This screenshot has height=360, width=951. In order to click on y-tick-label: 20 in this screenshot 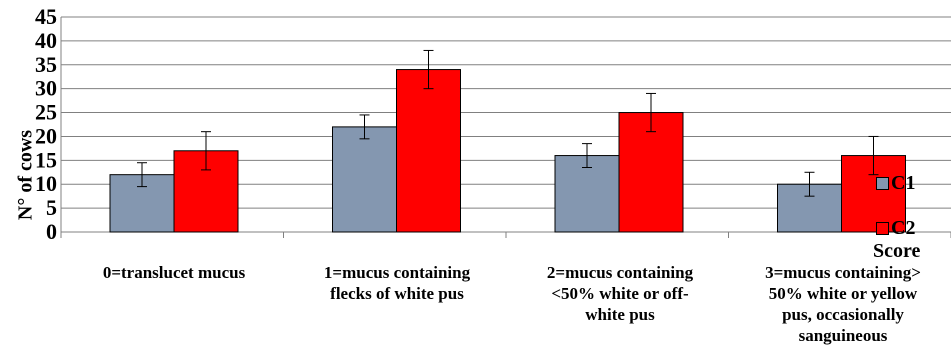, I will do `click(46, 135)`.